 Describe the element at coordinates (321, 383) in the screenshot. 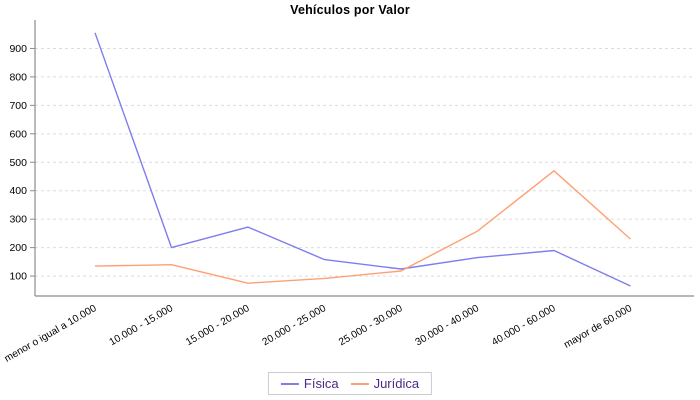

I see `legend-label: Física` at that location.